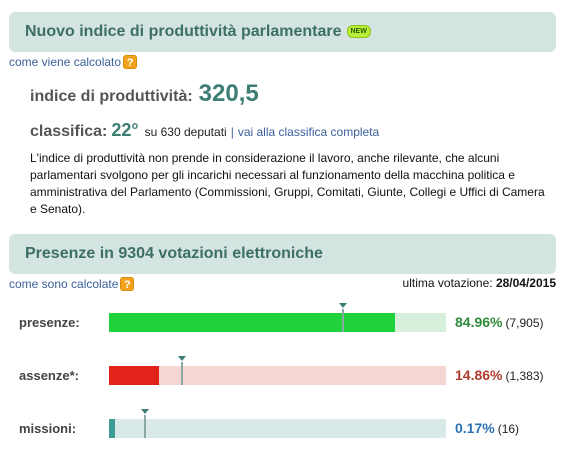  I want to click on rank-label: classifica:, so click(69, 131).